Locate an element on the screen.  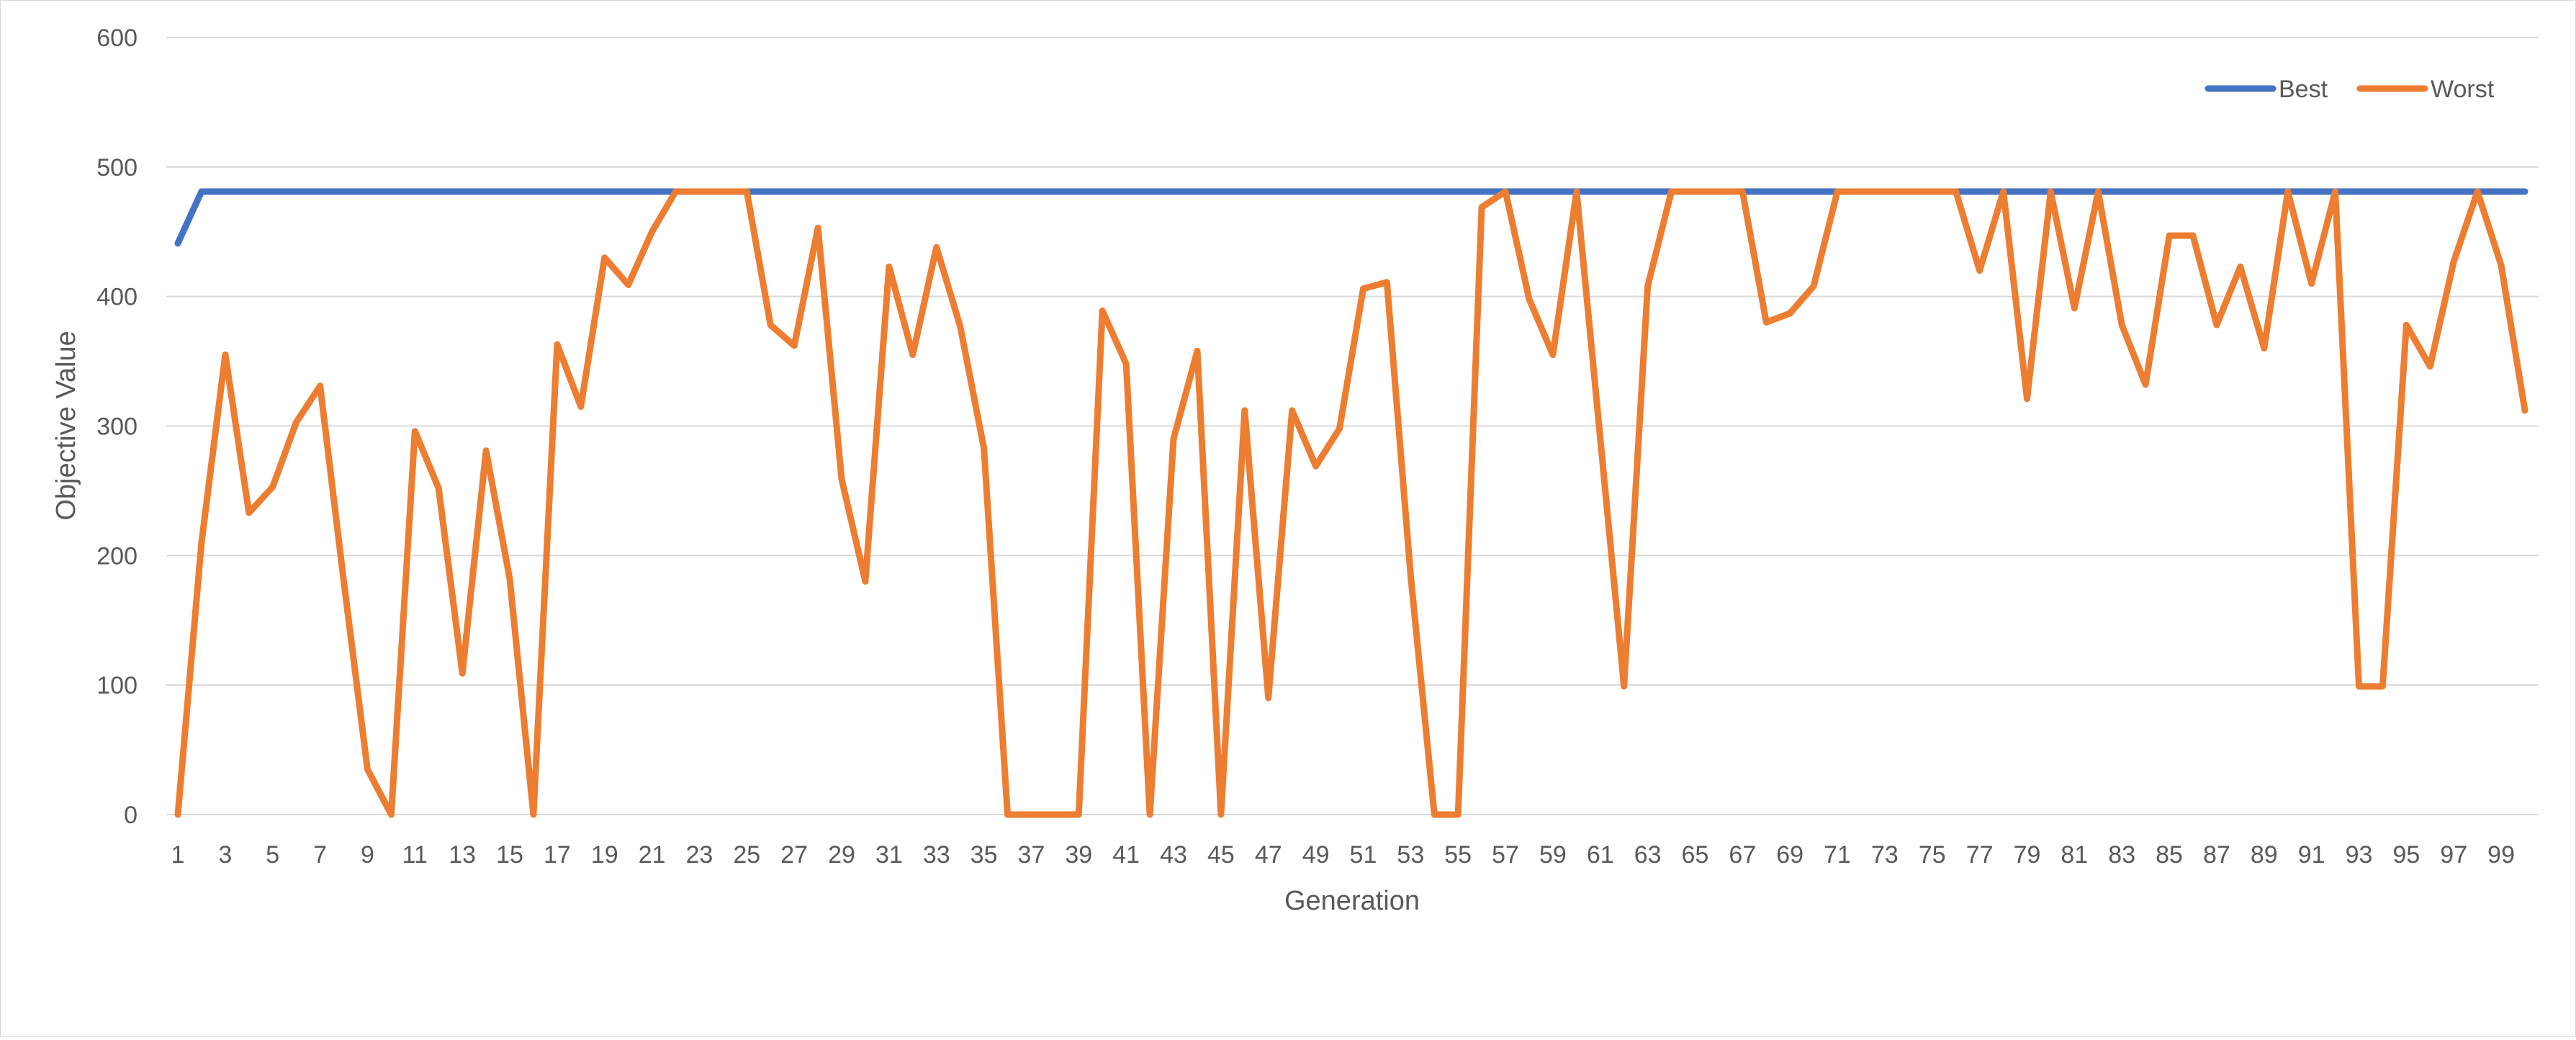
y-tick-label-300: 300 is located at coordinates (117, 427).